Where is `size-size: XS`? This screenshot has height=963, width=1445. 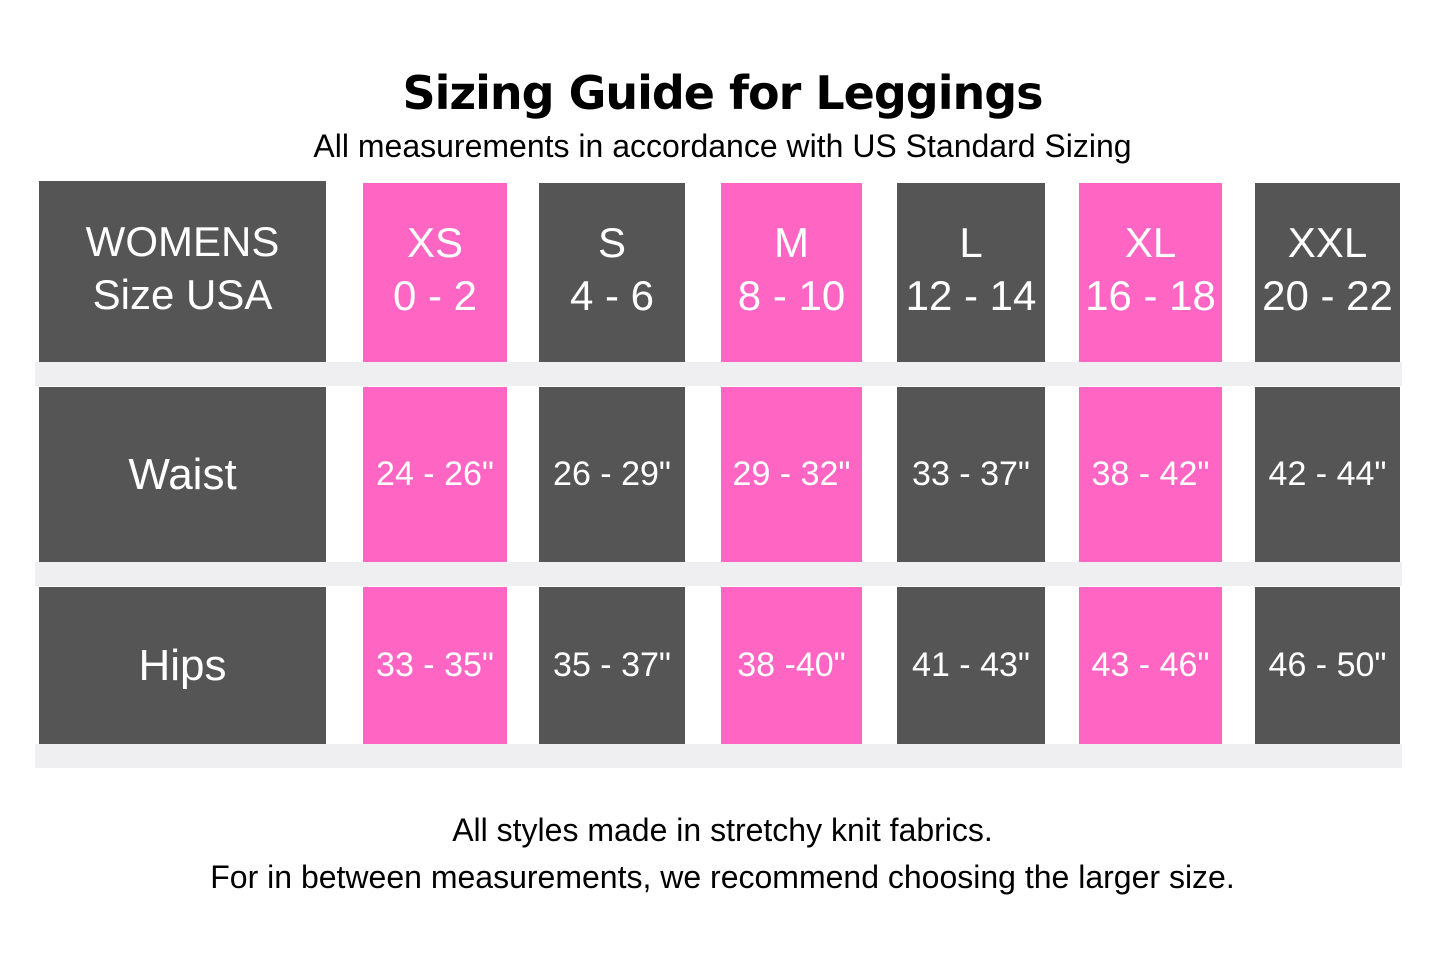
size-size: XS is located at coordinates (435, 242).